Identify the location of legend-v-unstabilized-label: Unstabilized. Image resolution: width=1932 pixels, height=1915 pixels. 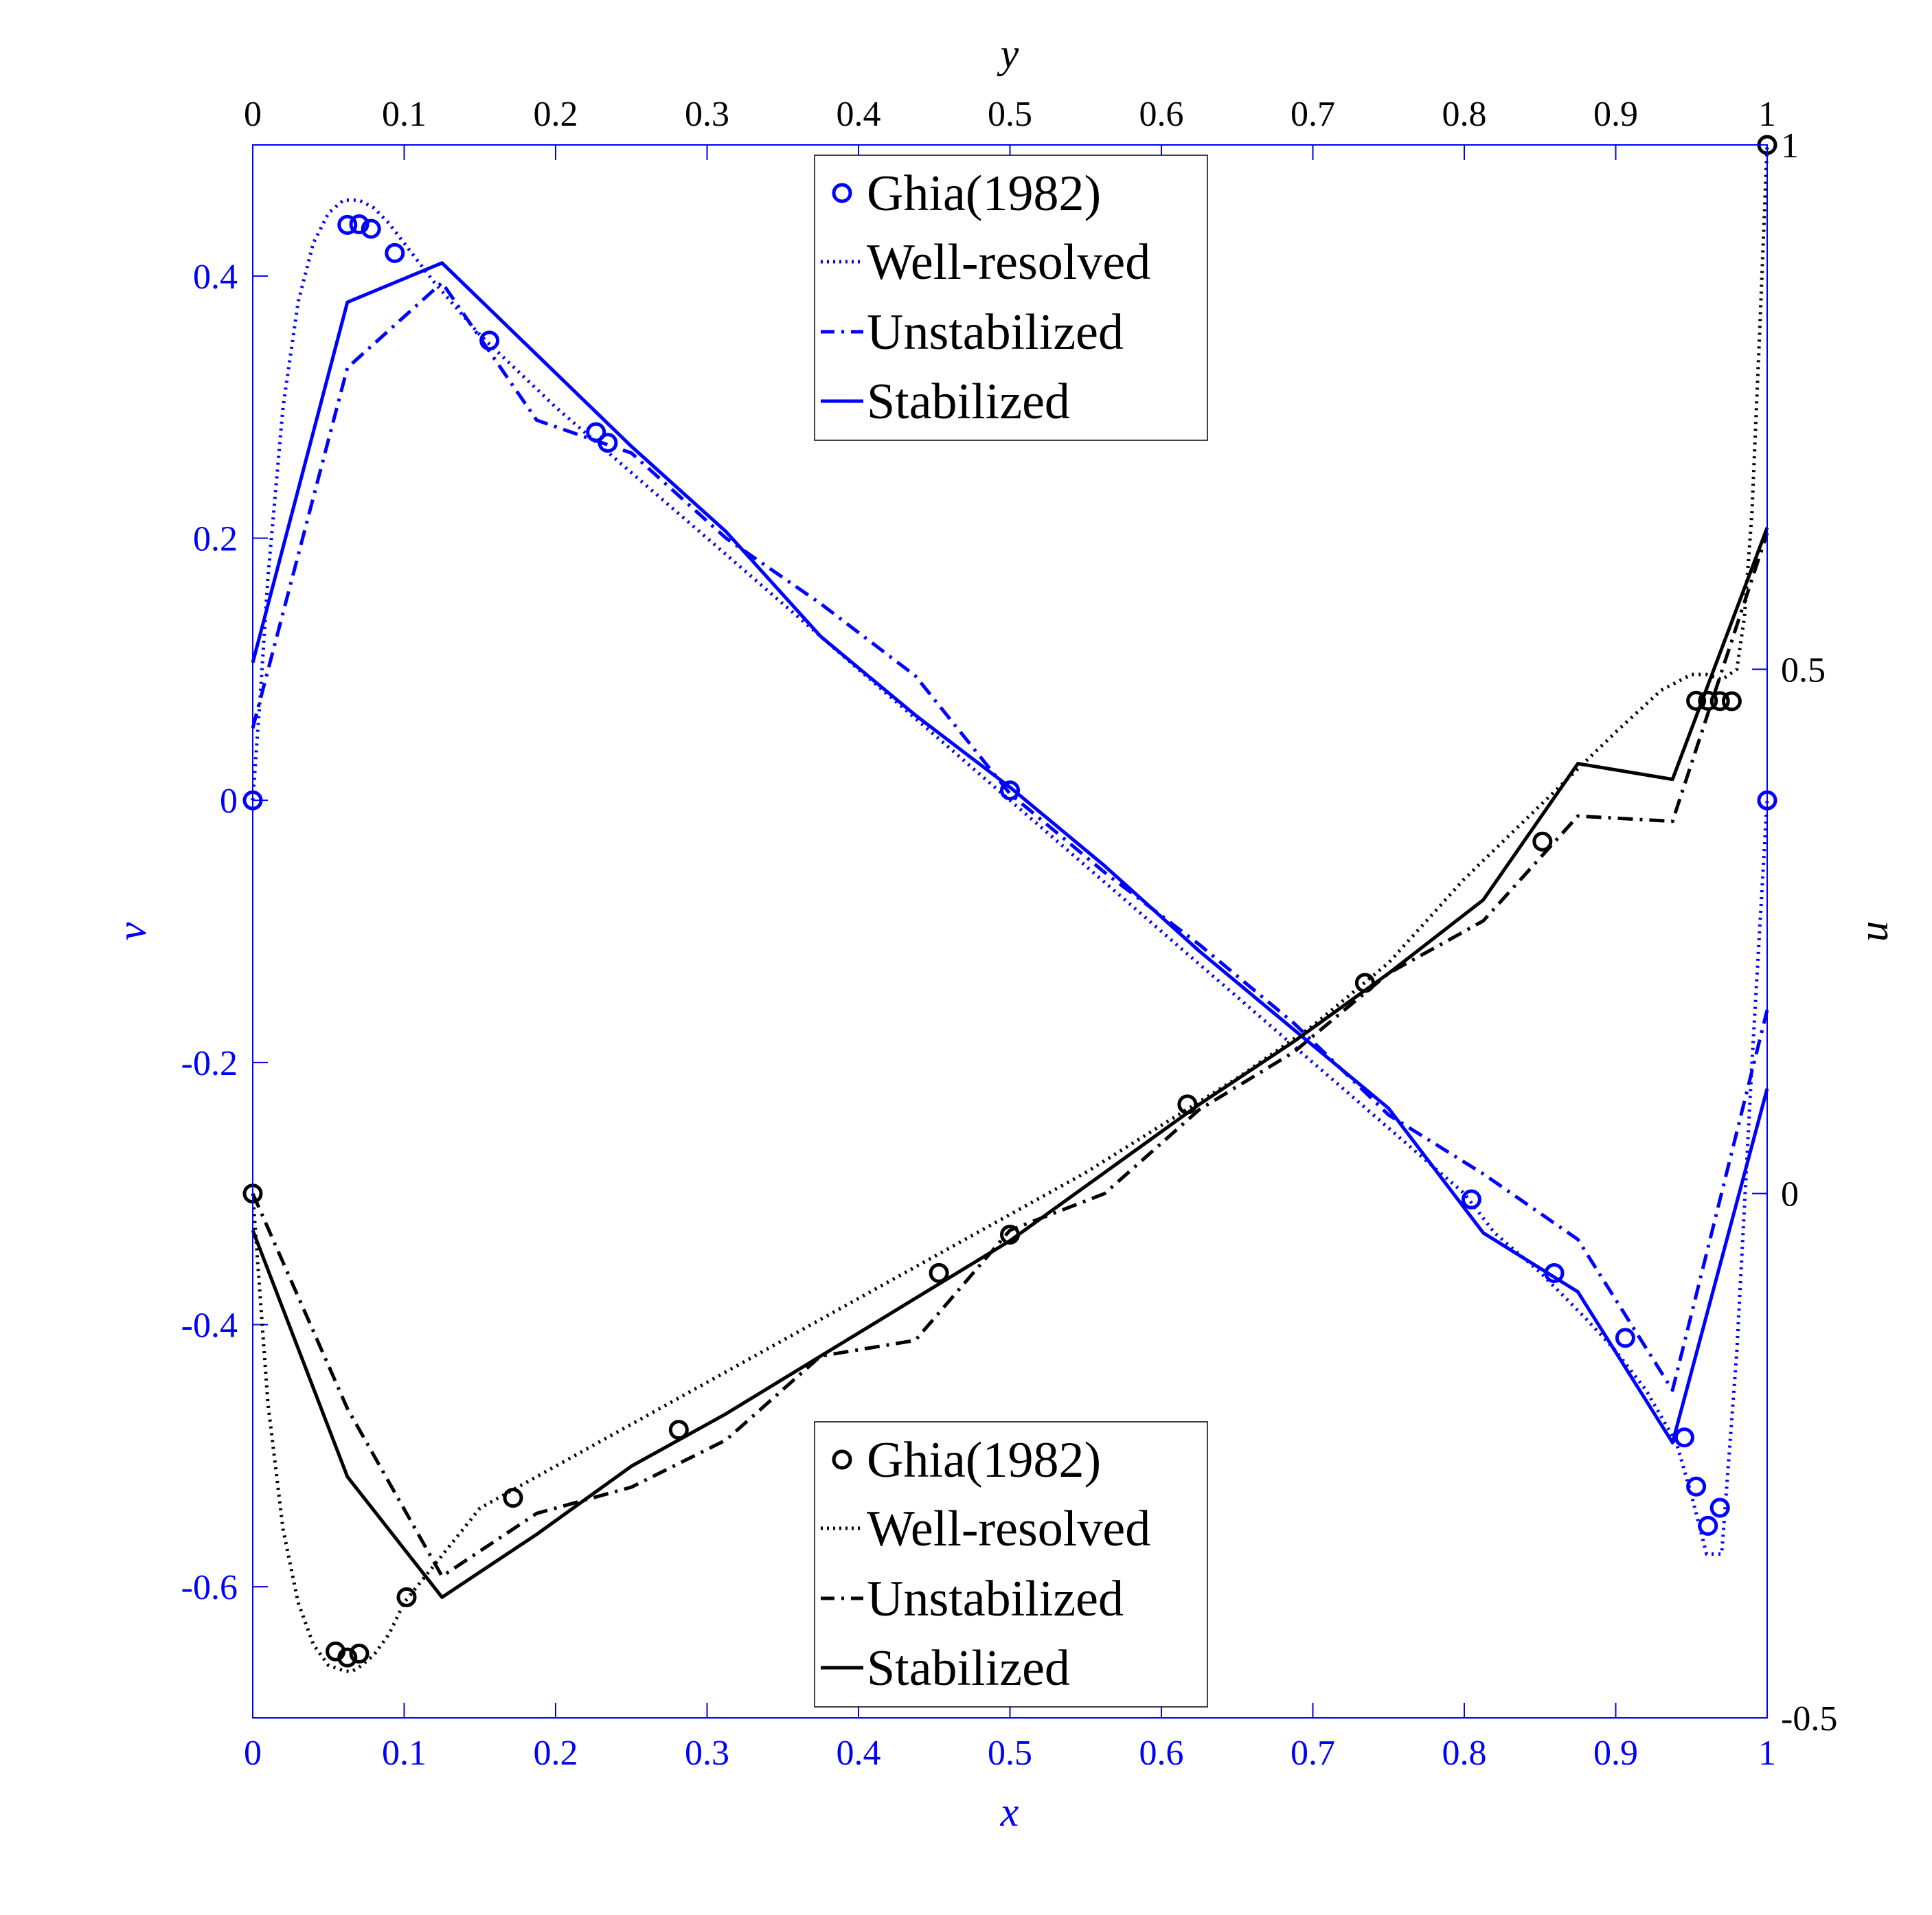
(995, 332).